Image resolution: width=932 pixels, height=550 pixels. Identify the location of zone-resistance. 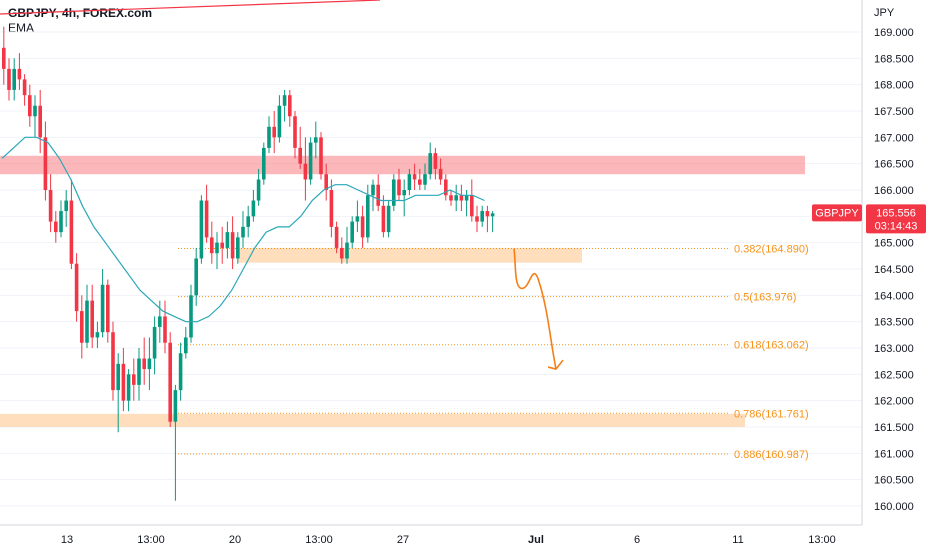
(402, 165).